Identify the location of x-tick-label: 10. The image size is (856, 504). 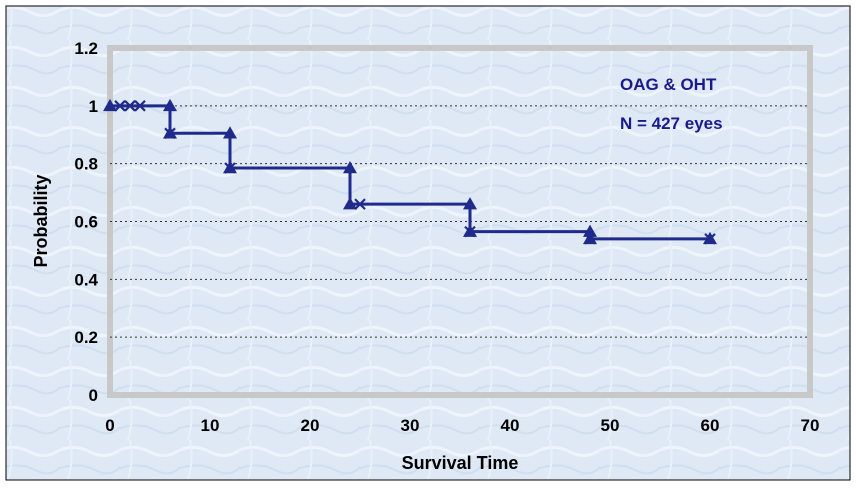
(210, 425).